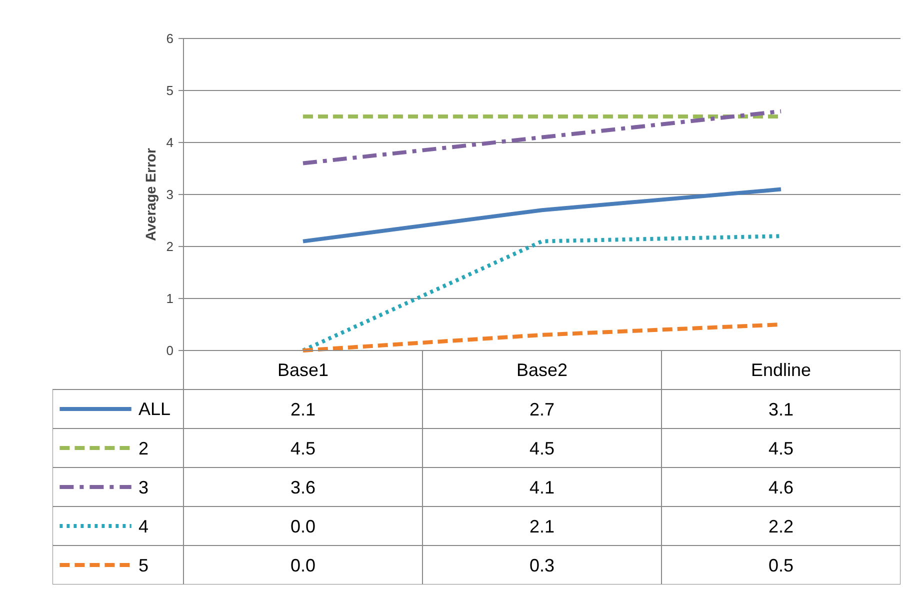 The width and height of the screenshot is (903, 604). Describe the element at coordinates (170, 38) in the screenshot. I see `y-tick-label: 6` at that location.